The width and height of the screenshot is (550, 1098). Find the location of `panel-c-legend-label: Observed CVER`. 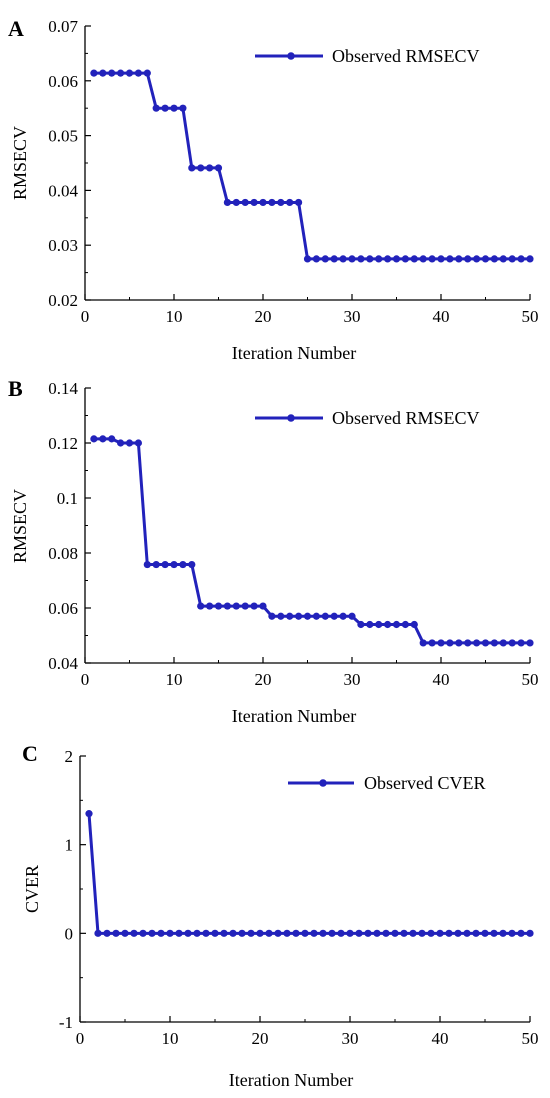

panel-c-legend-label: Observed CVER is located at coordinates (424, 783).